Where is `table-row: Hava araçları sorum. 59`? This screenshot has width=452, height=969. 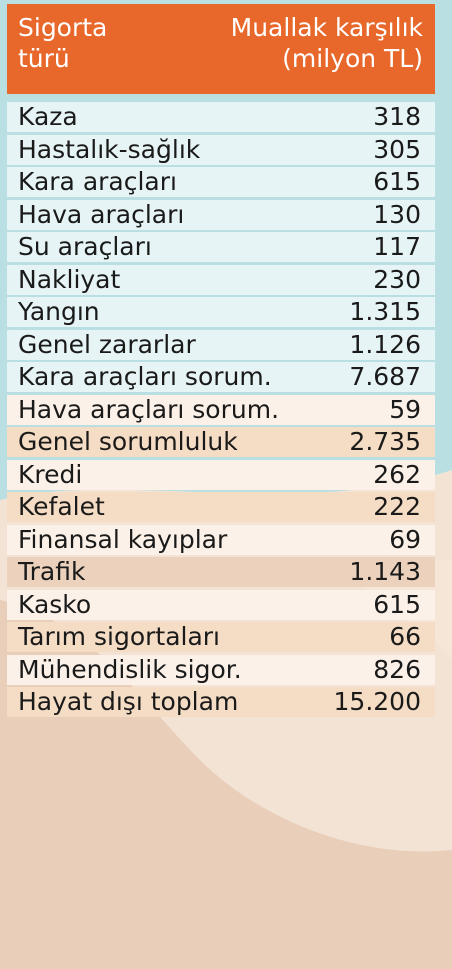 table-row: Hava araçları sorum. 59 is located at coordinates (221, 409).